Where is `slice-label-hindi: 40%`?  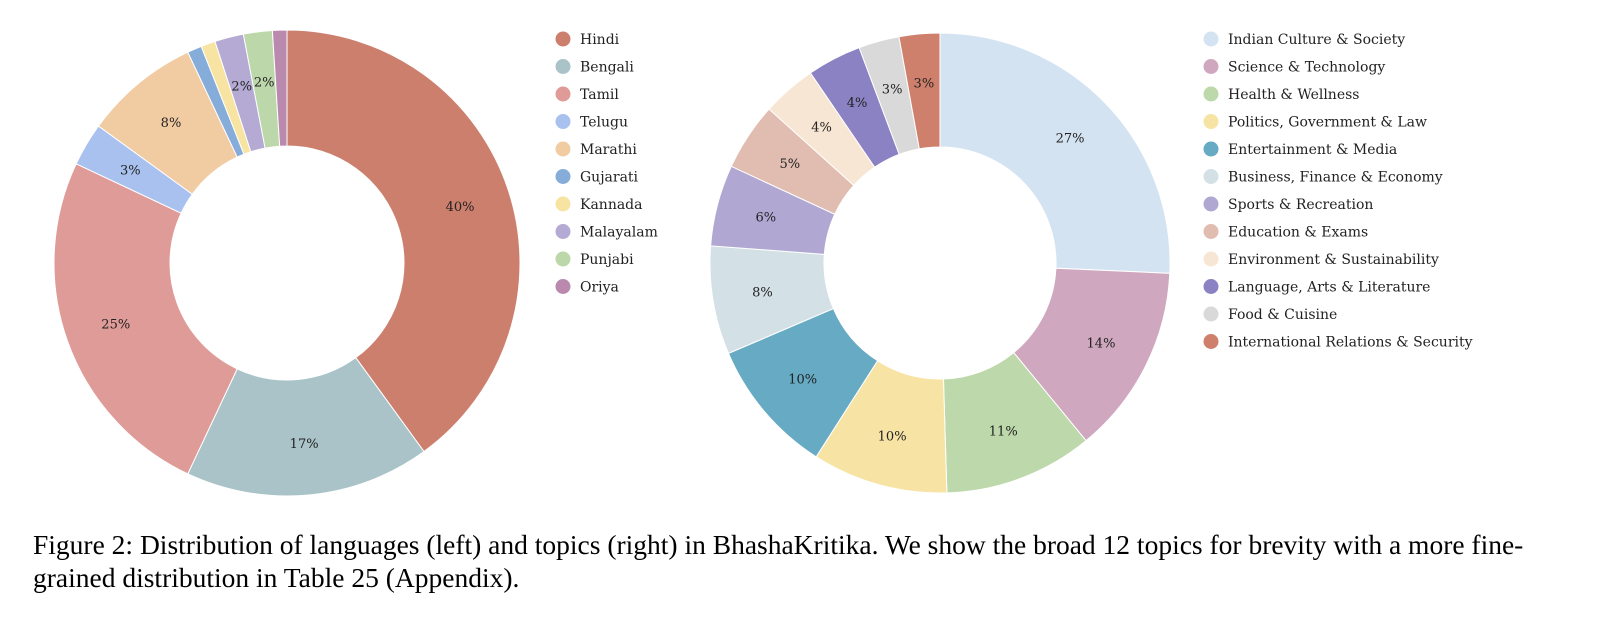
slice-label-hindi: 40% is located at coordinates (460, 207).